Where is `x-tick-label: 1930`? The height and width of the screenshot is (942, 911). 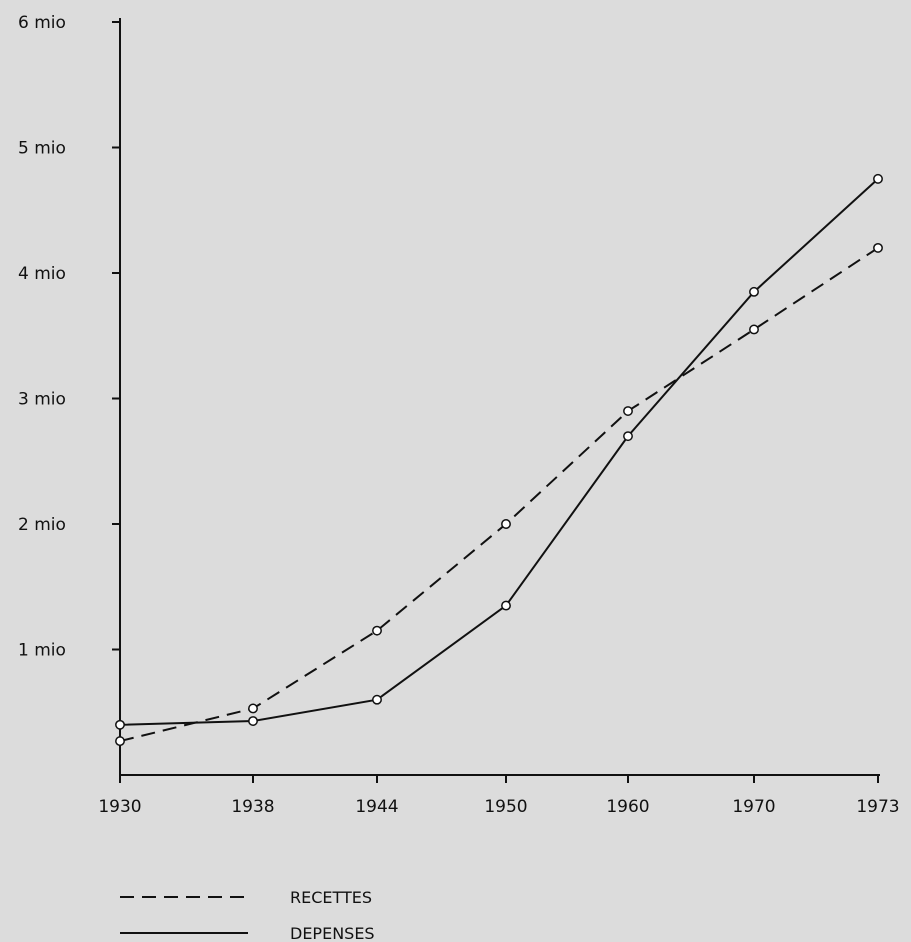 x-tick-label: 1930 is located at coordinates (119, 807).